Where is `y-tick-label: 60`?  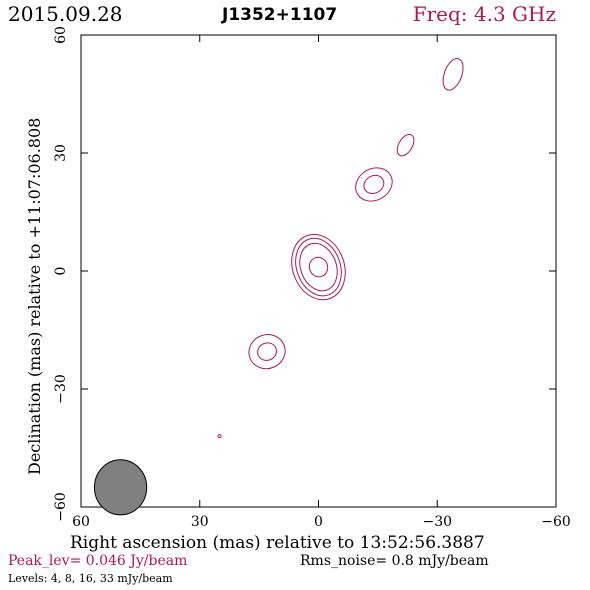
y-tick-label: 60 is located at coordinates (61, 35).